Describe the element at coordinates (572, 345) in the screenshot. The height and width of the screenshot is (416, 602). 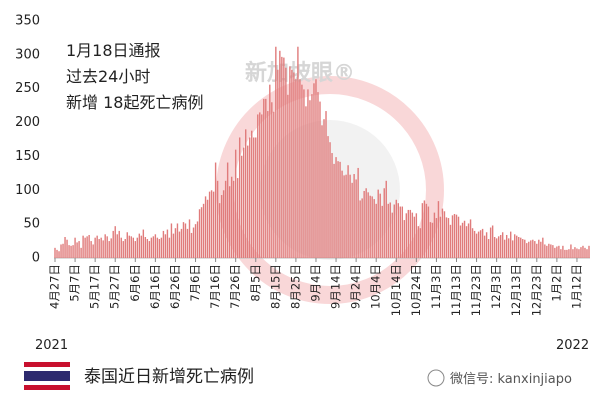
I see `year-label: 2022` at that location.